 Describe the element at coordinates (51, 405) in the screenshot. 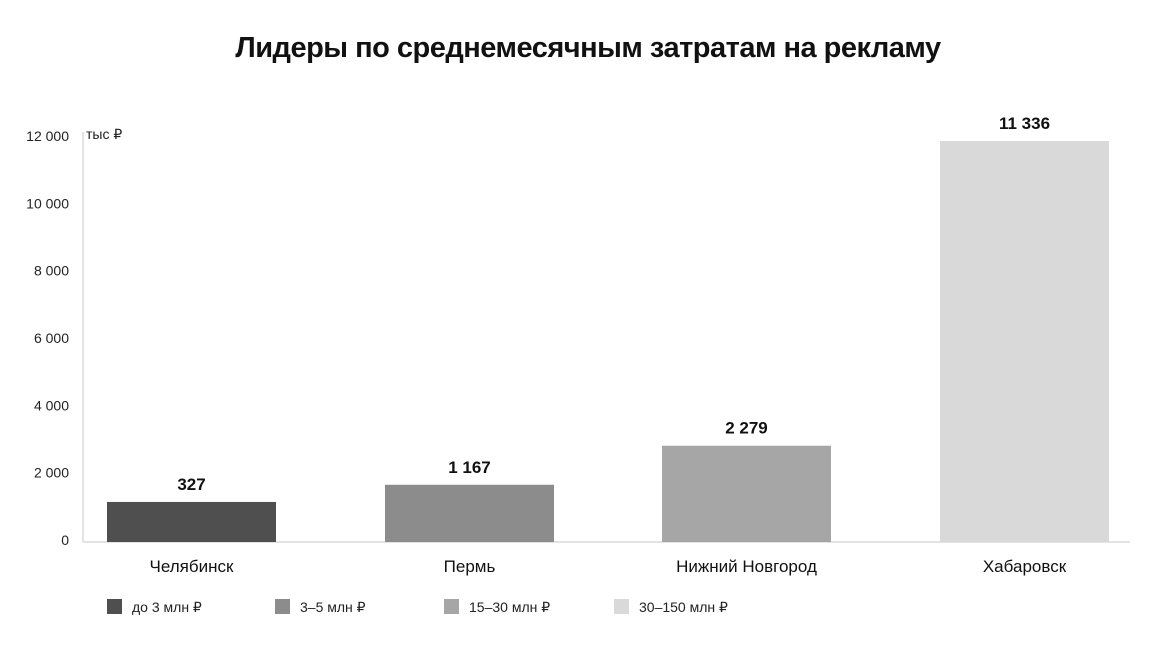

I see `y-tick-label: 4 000` at that location.